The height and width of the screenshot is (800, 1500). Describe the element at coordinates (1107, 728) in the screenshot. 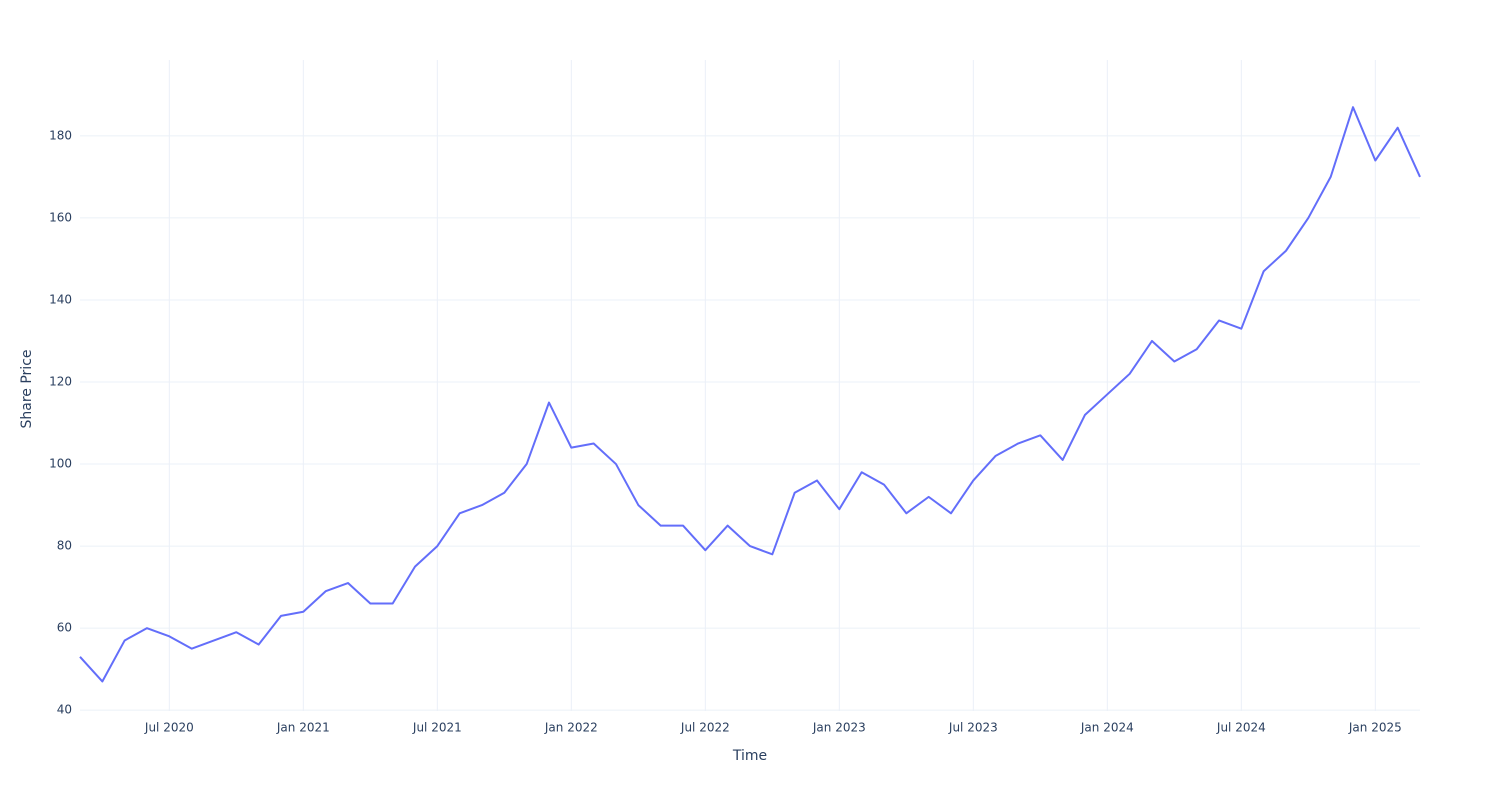

I see `x-tick-label: Jan 2024` at that location.